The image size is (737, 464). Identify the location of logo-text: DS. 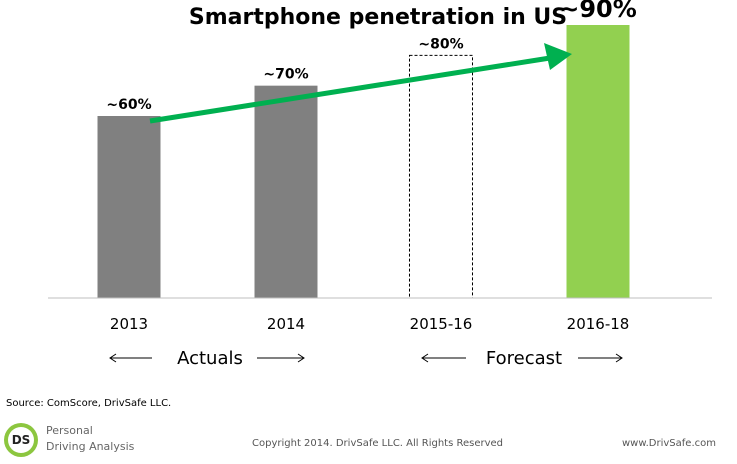
(21, 440).